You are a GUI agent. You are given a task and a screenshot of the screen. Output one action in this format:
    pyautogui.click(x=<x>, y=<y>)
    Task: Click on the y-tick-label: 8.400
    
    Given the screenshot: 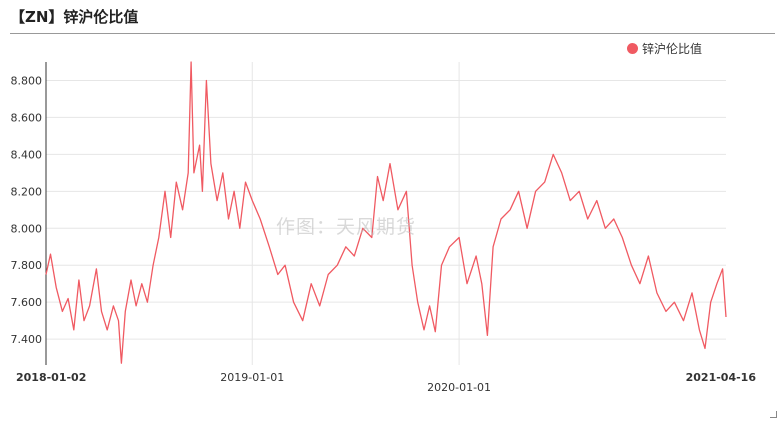 What is the action you would take?
    pyautogui.click(x=27, y=154)
    